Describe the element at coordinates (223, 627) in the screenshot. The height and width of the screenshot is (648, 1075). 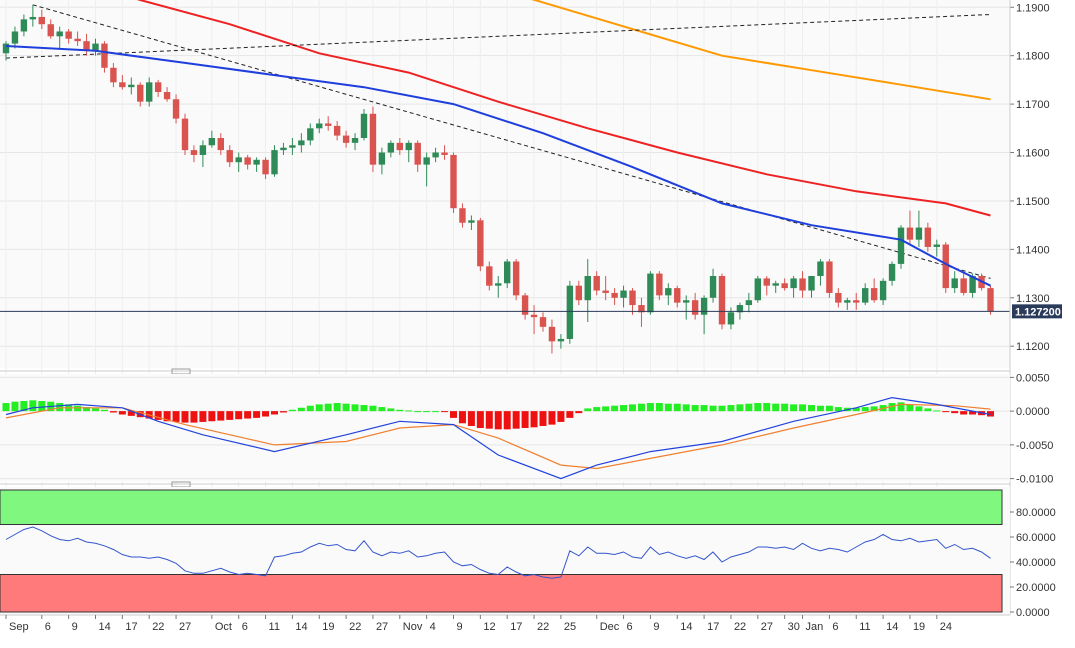
I see `time-tick-label: Oct` at that location.